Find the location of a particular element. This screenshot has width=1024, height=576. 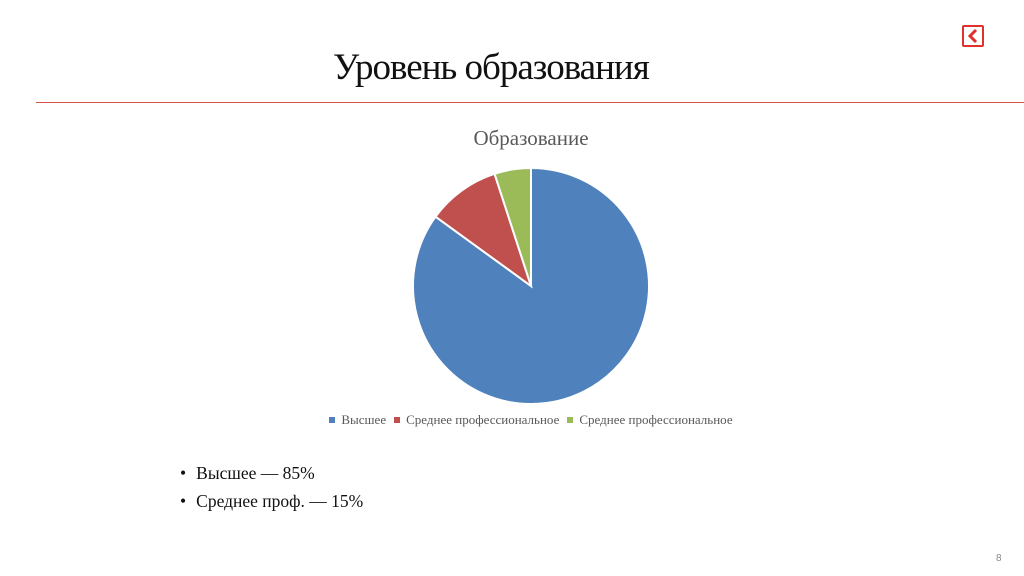

bullet-text: Высшее — 85% is located at coordinates (255, 473).